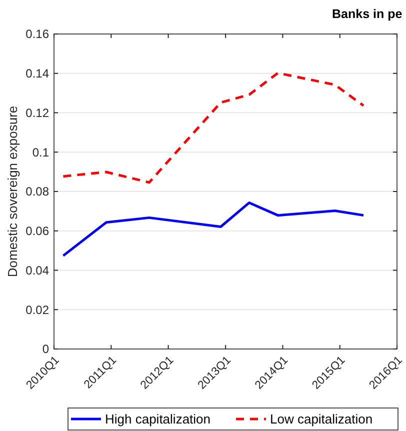  I want to click on legend-label: High capitalization, so click(158, 419).